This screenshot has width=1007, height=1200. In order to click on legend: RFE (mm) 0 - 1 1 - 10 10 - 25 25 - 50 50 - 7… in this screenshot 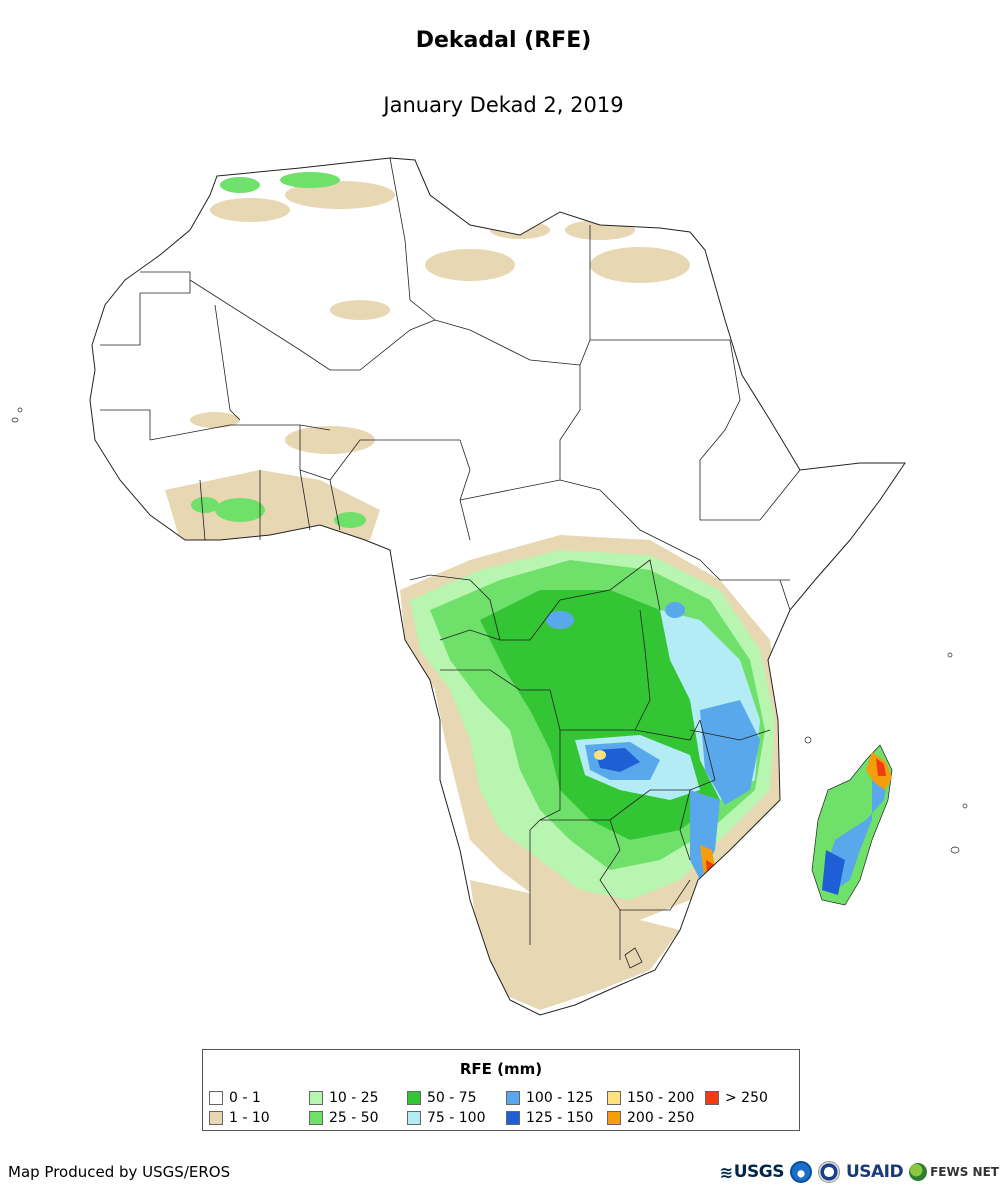, I will do `click(501, 1090)`.